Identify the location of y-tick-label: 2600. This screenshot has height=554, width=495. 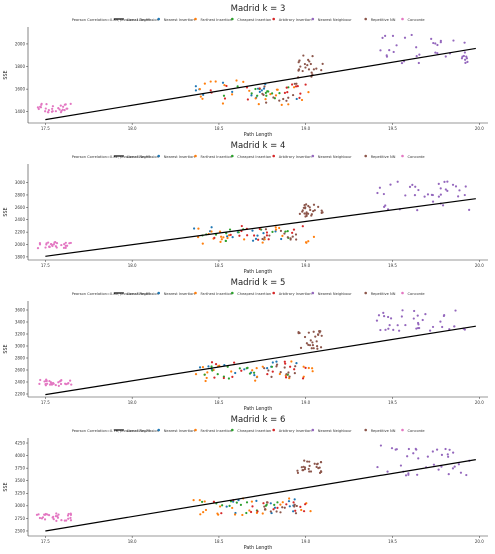
(20, 207).